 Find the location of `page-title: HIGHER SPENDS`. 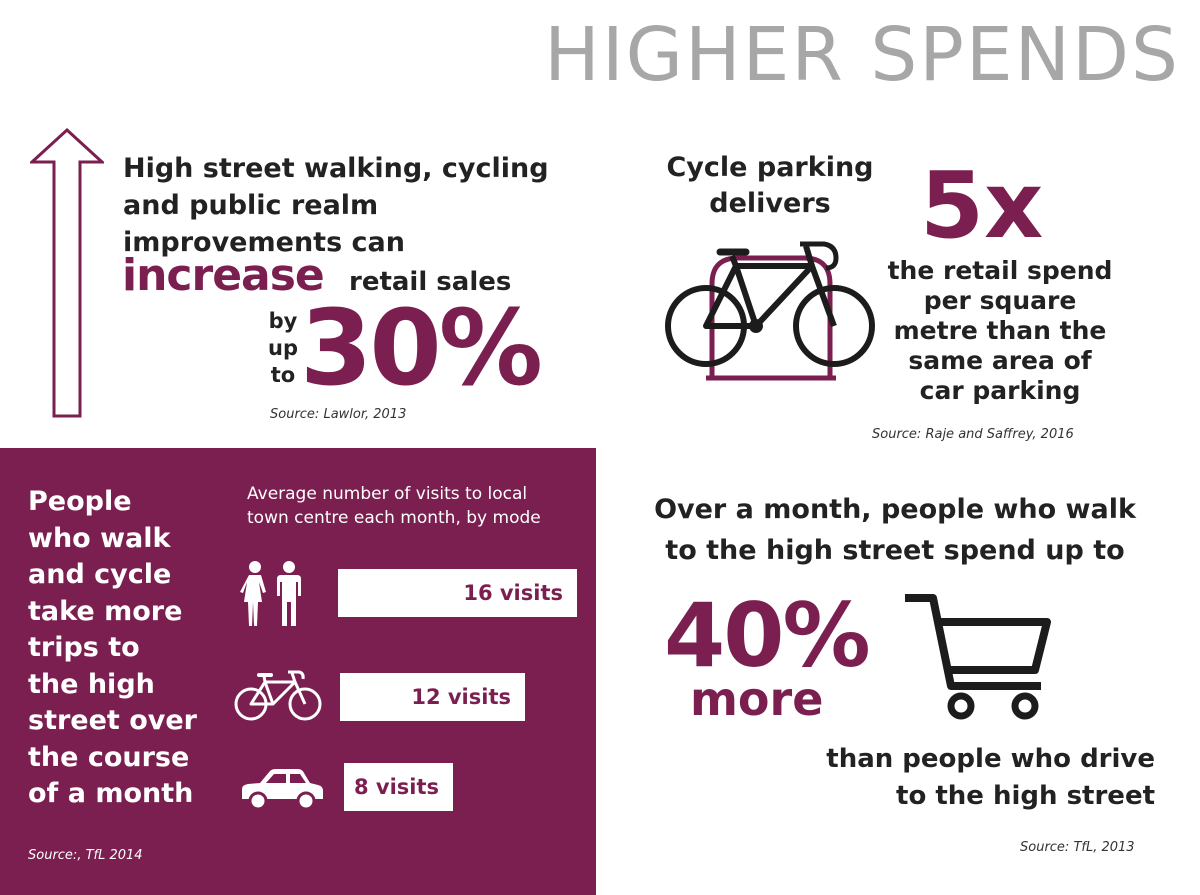

page-title: HIGHER SPENDS is located at coordinates (862, 55).